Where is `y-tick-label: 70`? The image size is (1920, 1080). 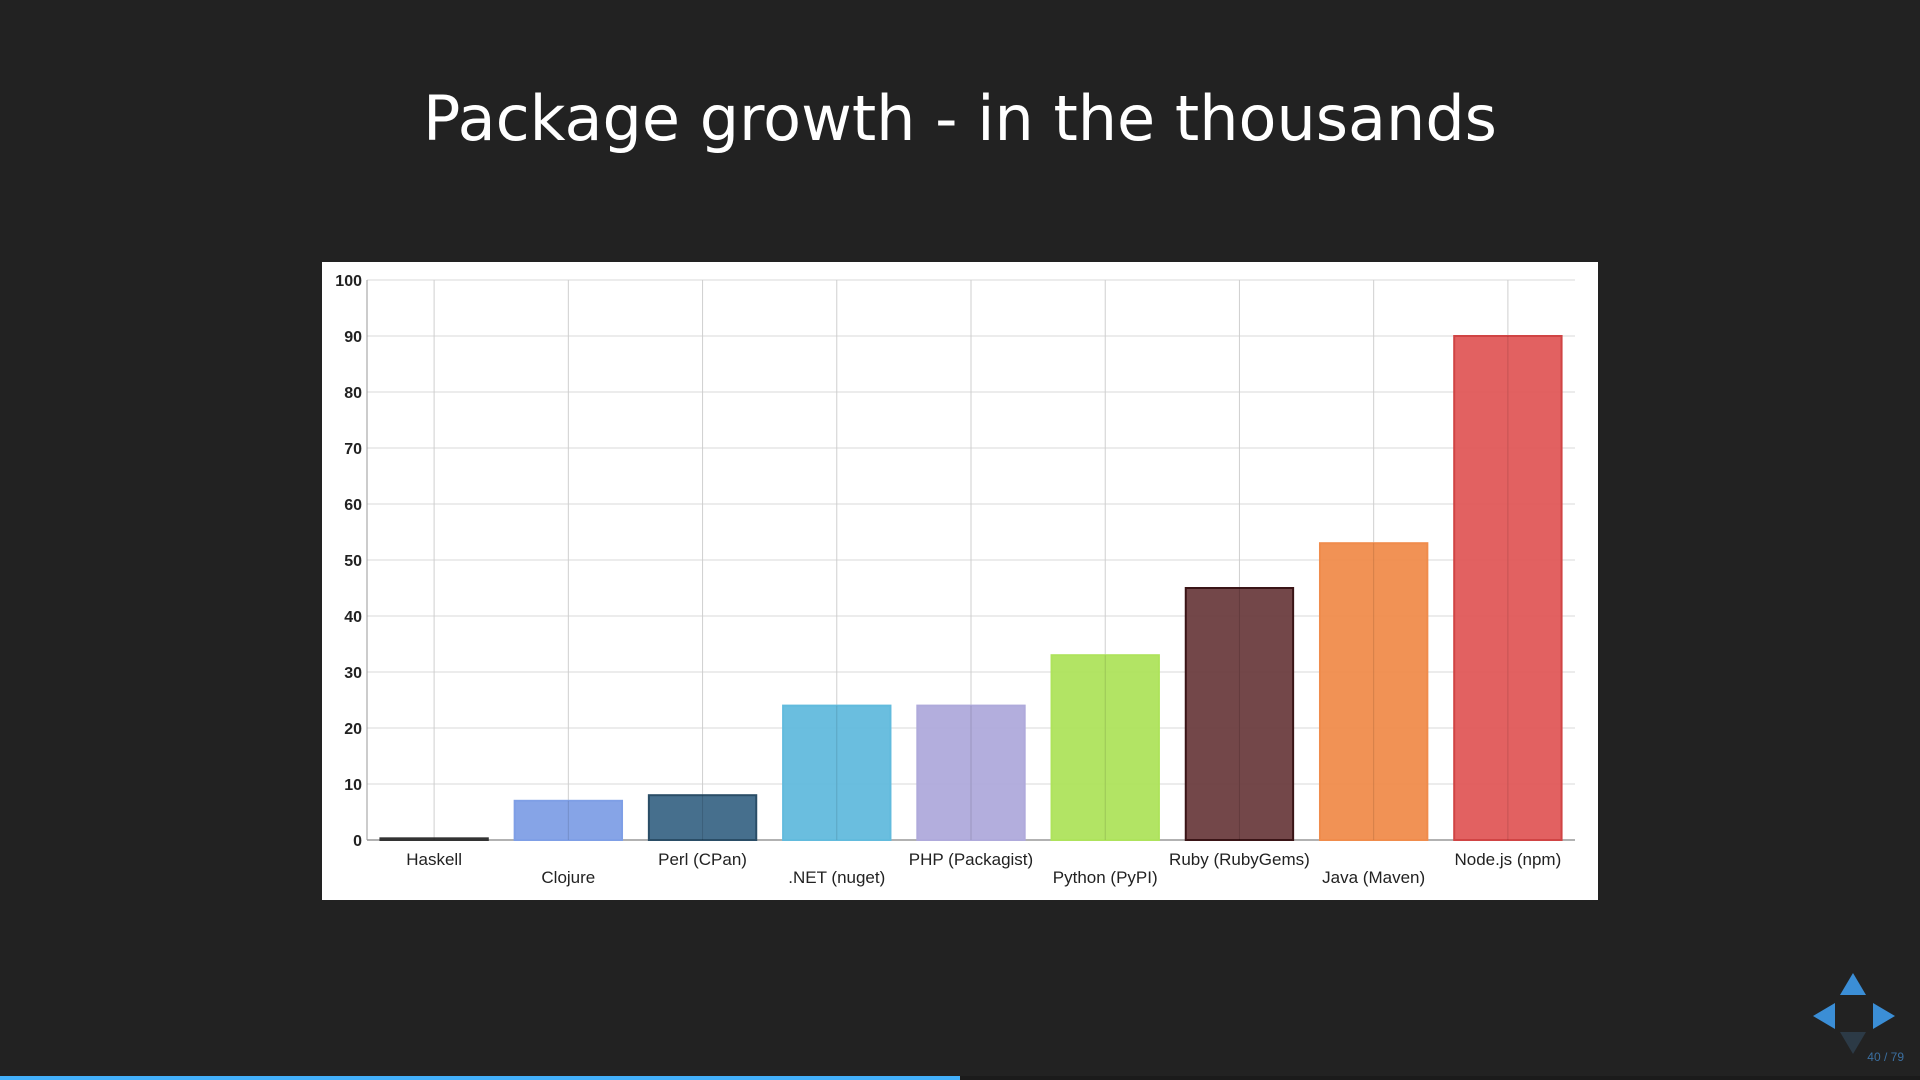
y-tick-label: 70 is located at coordinates (353, 449).